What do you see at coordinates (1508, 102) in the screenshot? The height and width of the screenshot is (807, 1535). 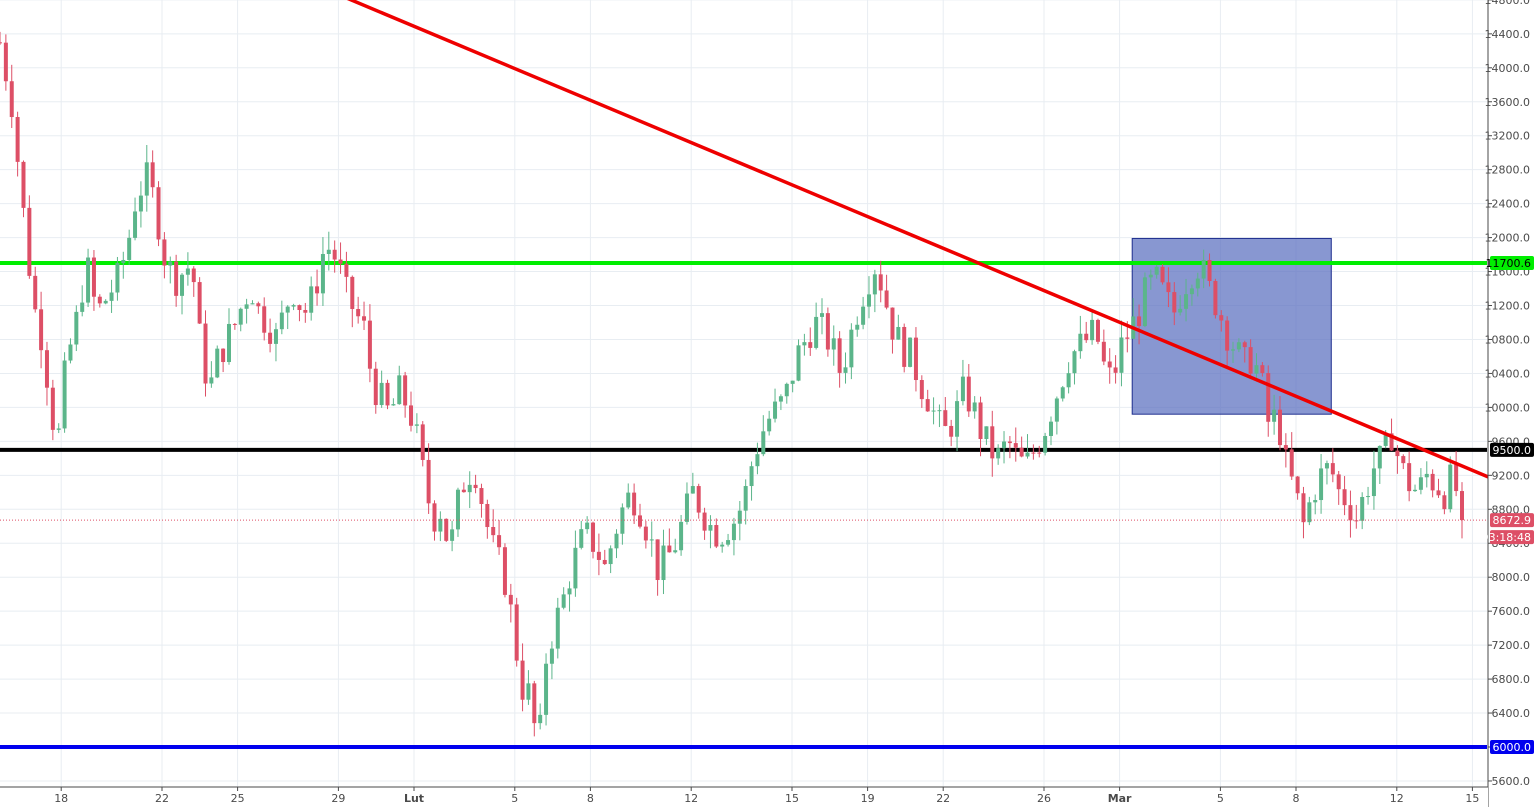 I see `price-tick-label: 13600.0` at bounding box center [1508, 102].